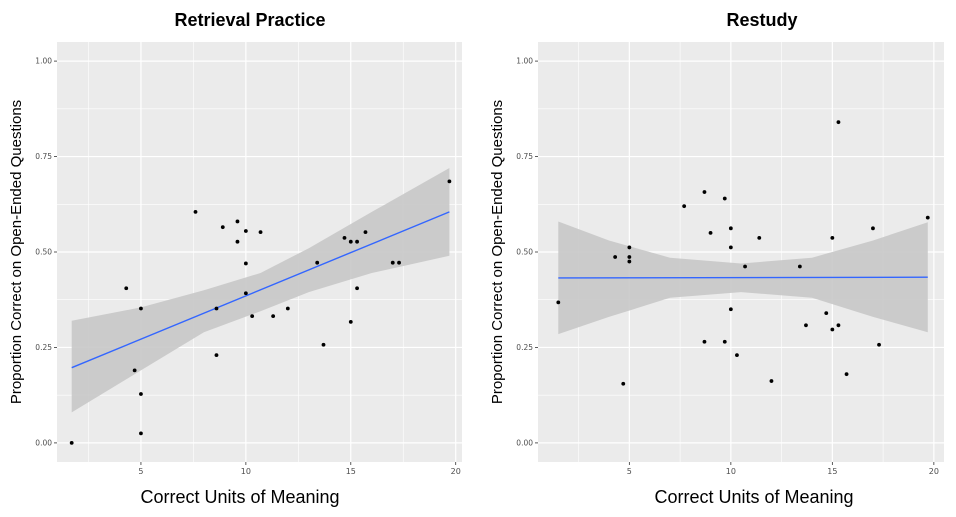  What do you see at coordinates (249, 20) in the screenshot?
I see `chart-title: Retrieval Practice` at bounding box center [249, 20].